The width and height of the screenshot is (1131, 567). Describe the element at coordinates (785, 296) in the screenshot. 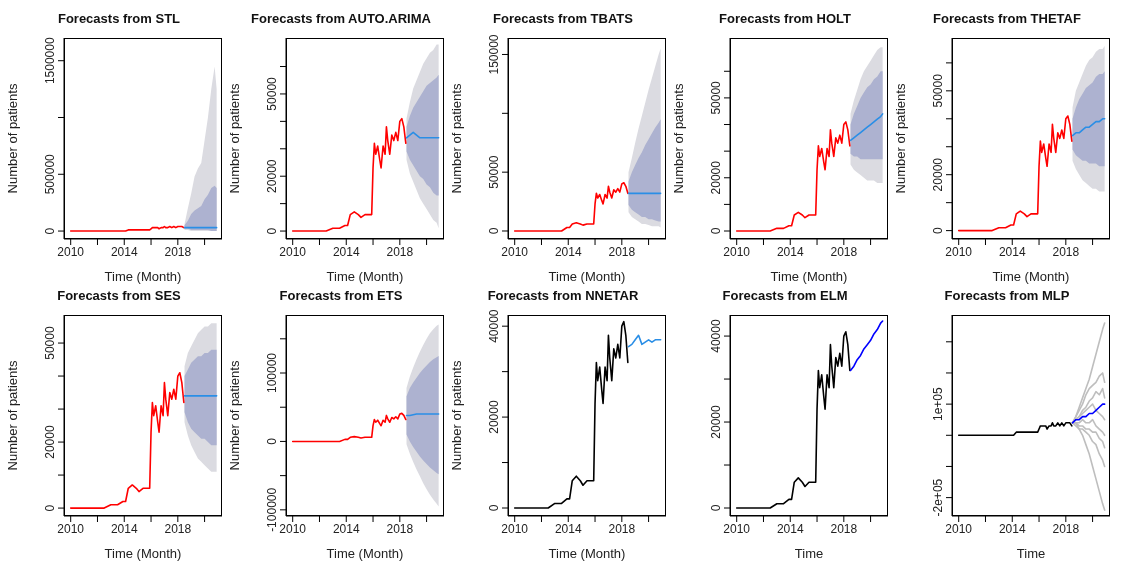

I see `chart-title: Forecasts from ELM` at that location.